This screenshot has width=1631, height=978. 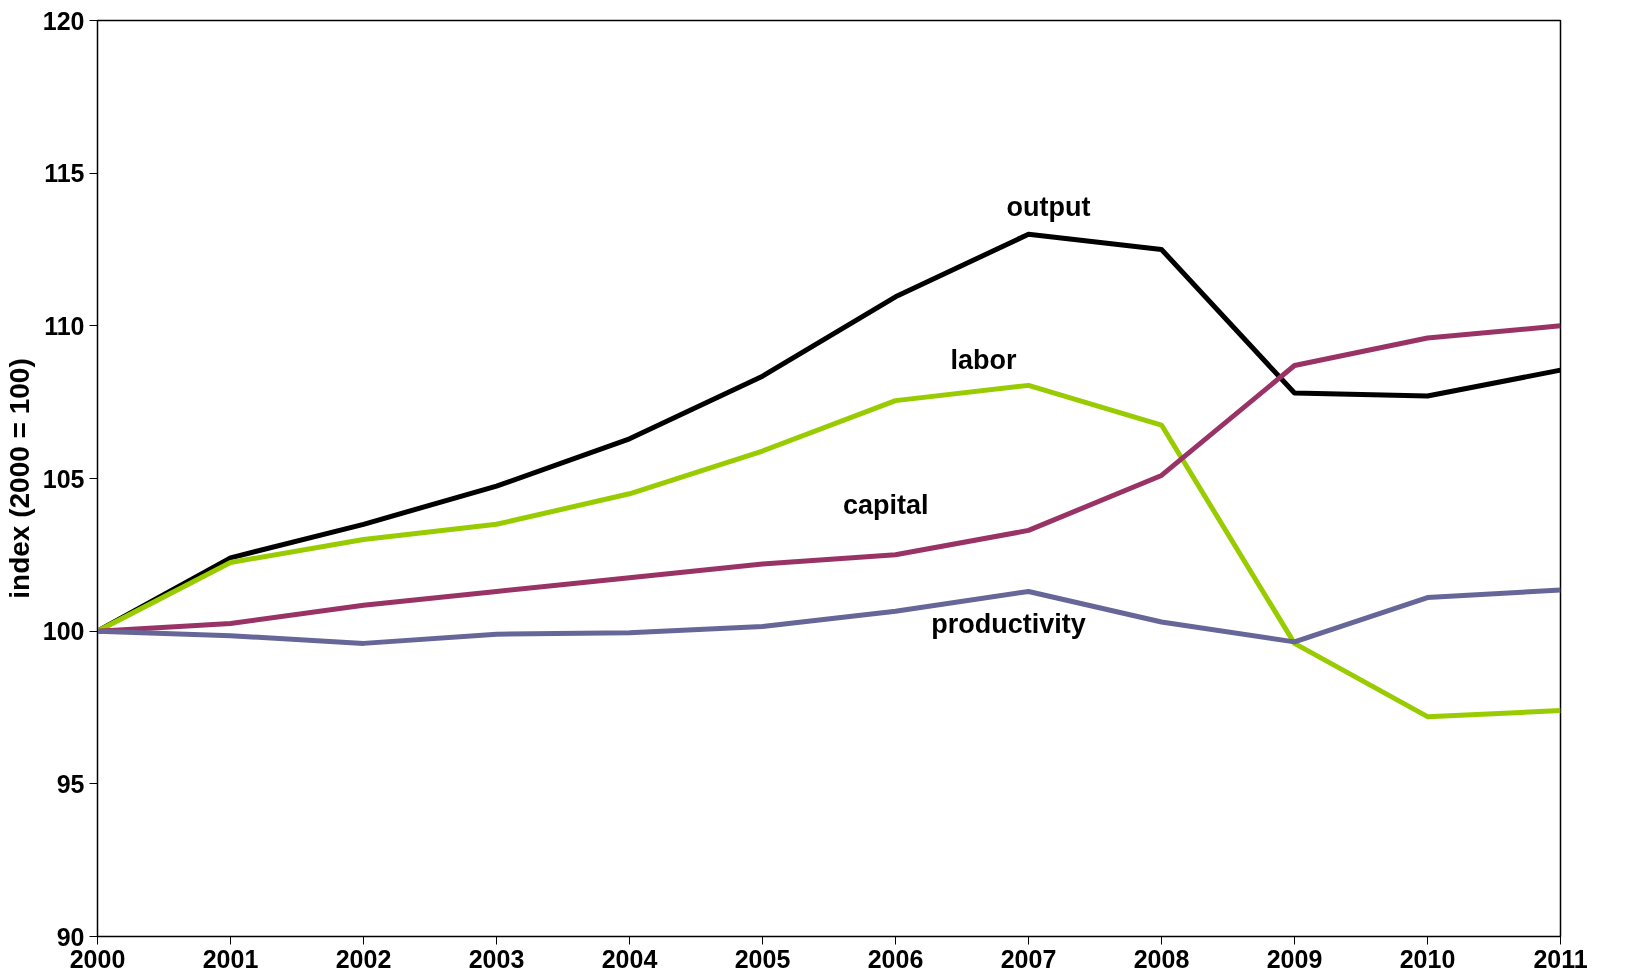 I want to click on x-tick-label: 2009, so click(x=1294, y=958).